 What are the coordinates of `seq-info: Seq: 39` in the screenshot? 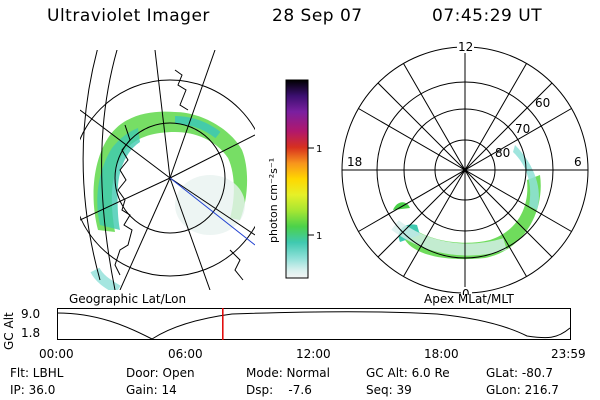 It's located at (389, 390).